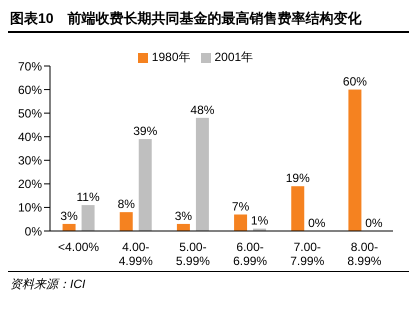 This screenshot has height=322, width=417. I want to click on x-tick-label: 5.00- 5.99%, so click(193, 254).